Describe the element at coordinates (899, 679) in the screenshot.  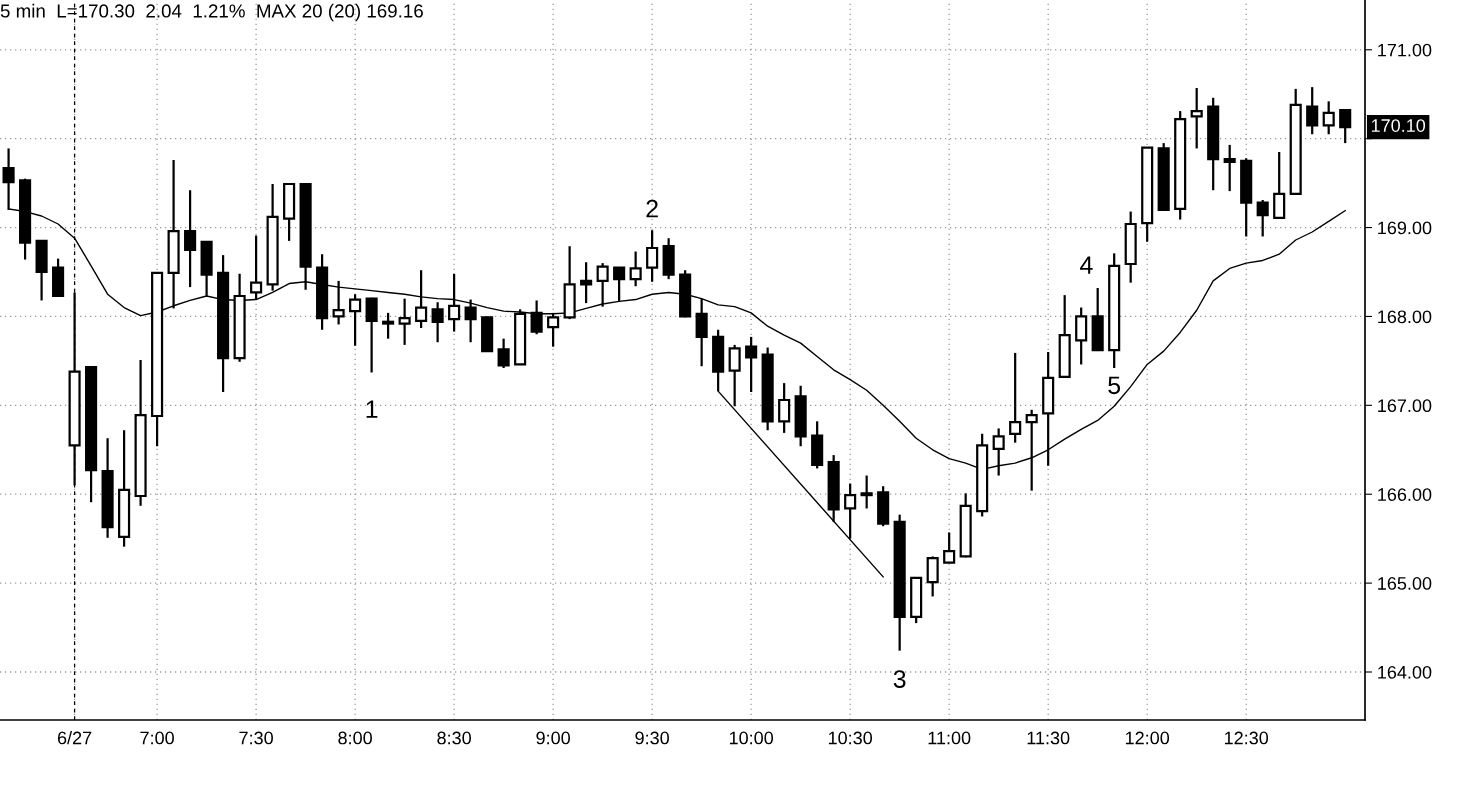
I see `annotation: 3` at that location.